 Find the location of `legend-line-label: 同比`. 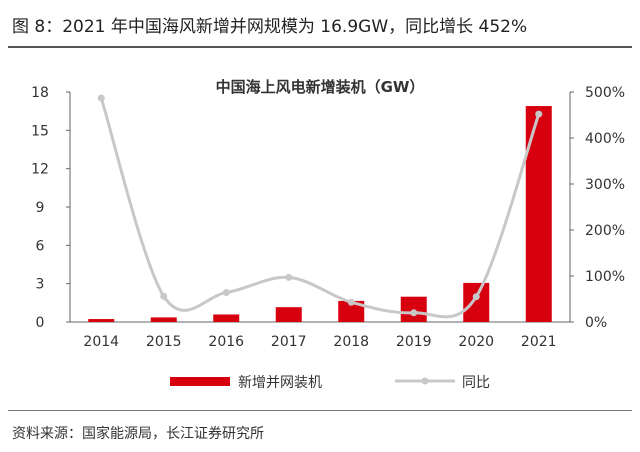

legend-line-label: 同比 is located at coordinates (476, 383).